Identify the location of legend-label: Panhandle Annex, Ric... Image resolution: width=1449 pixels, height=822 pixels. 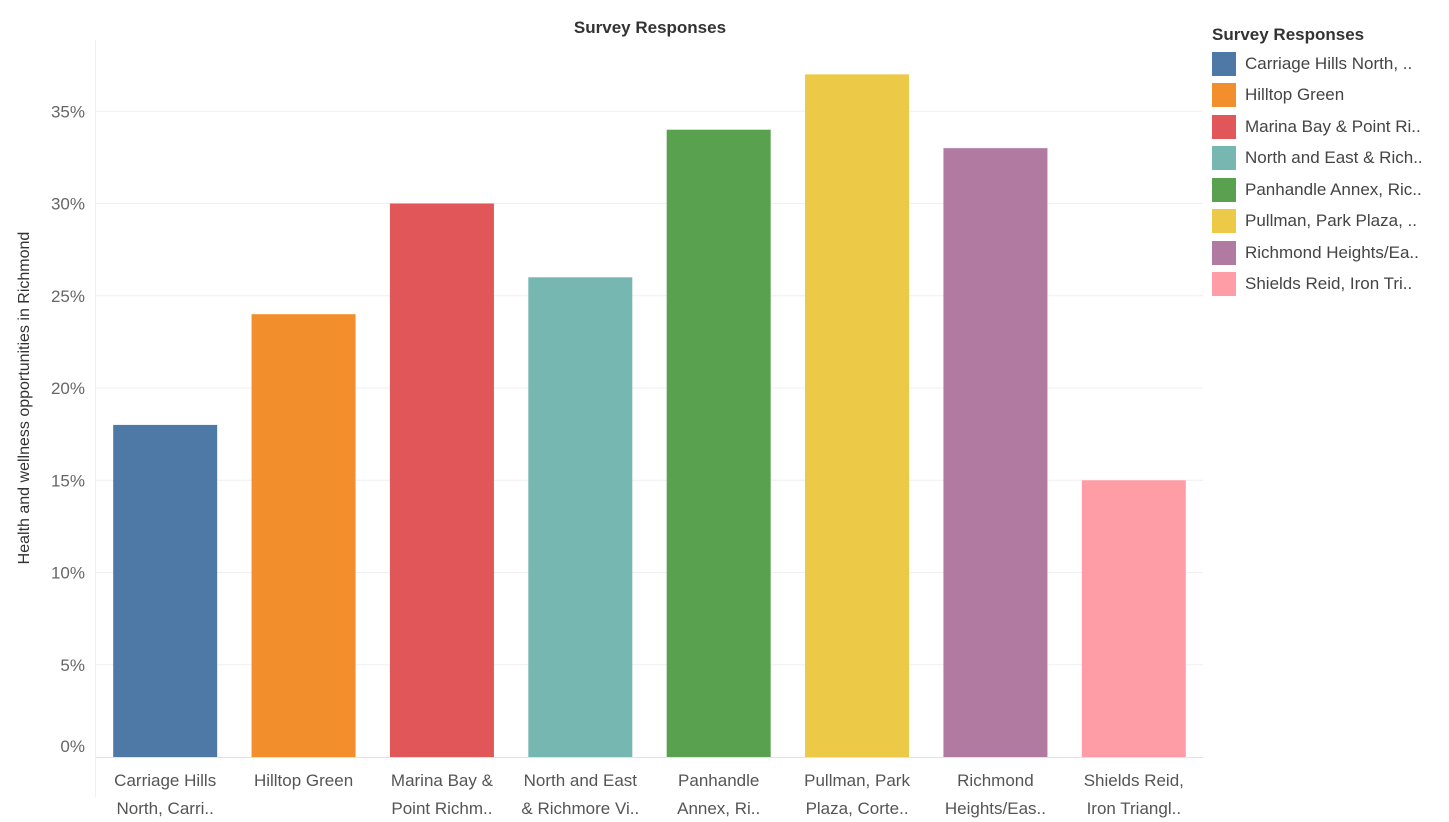
(1333, 189).